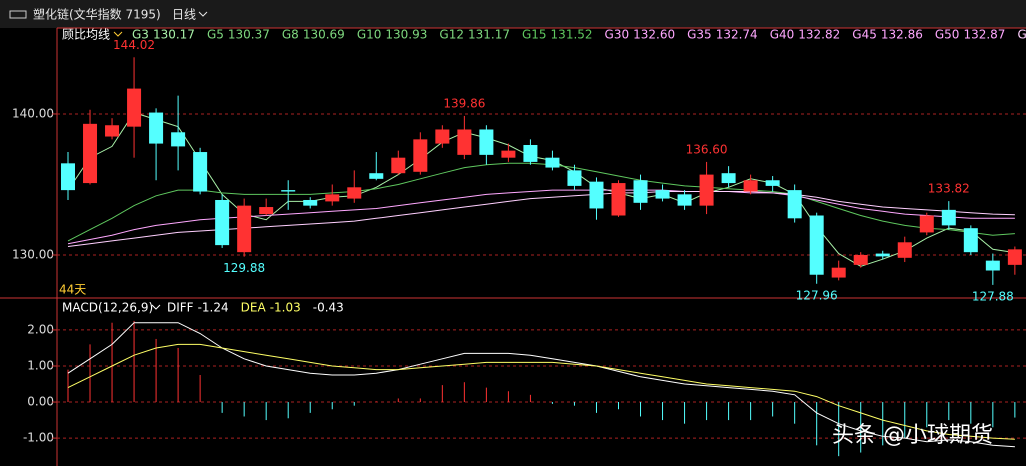 This screenshot has width=1026, height=466. I want to click on legend-name: G8, so click(290, 35).